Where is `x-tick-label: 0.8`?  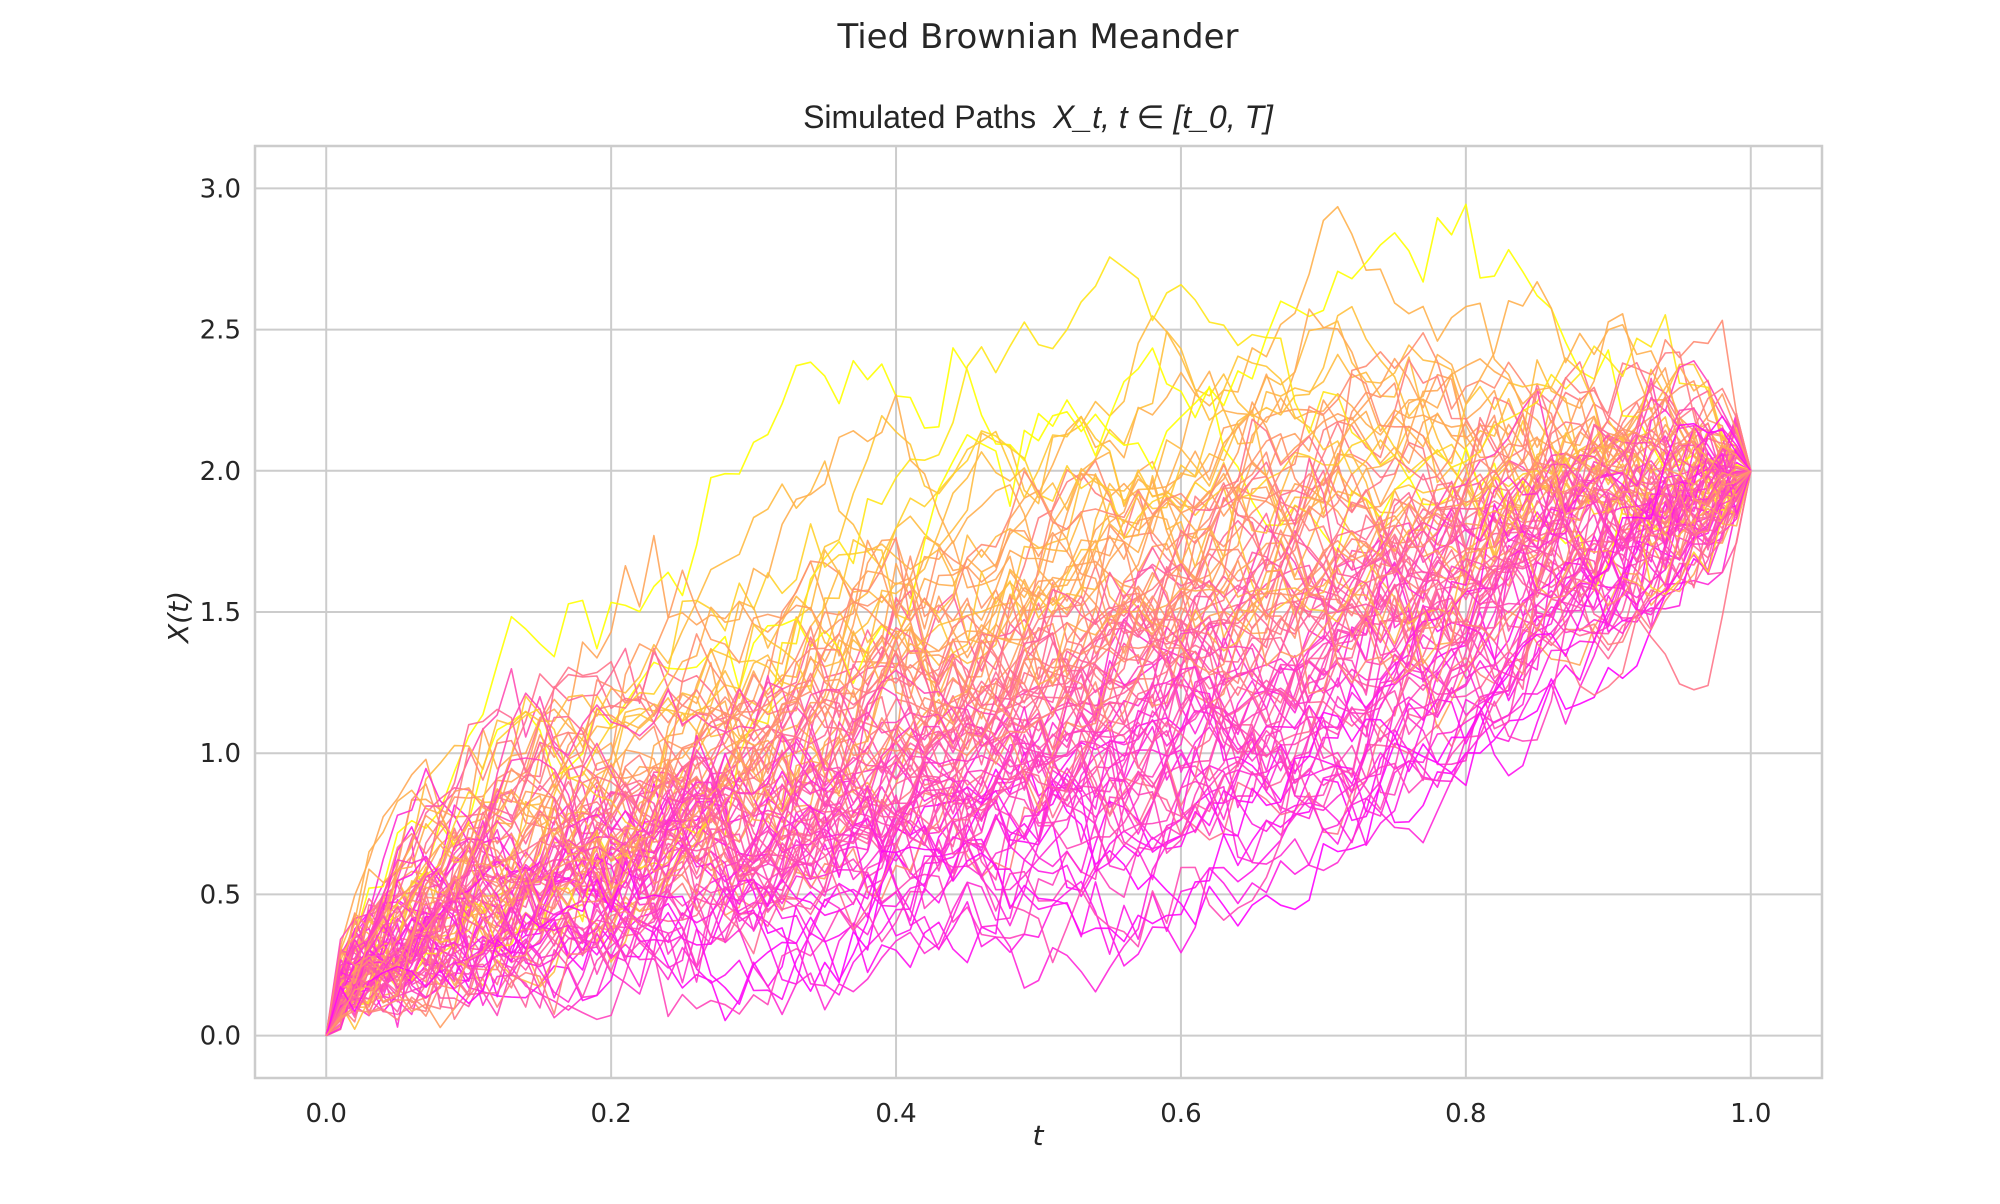 x-tick-label: 0.8 is located at coordinates (1465, 1114).